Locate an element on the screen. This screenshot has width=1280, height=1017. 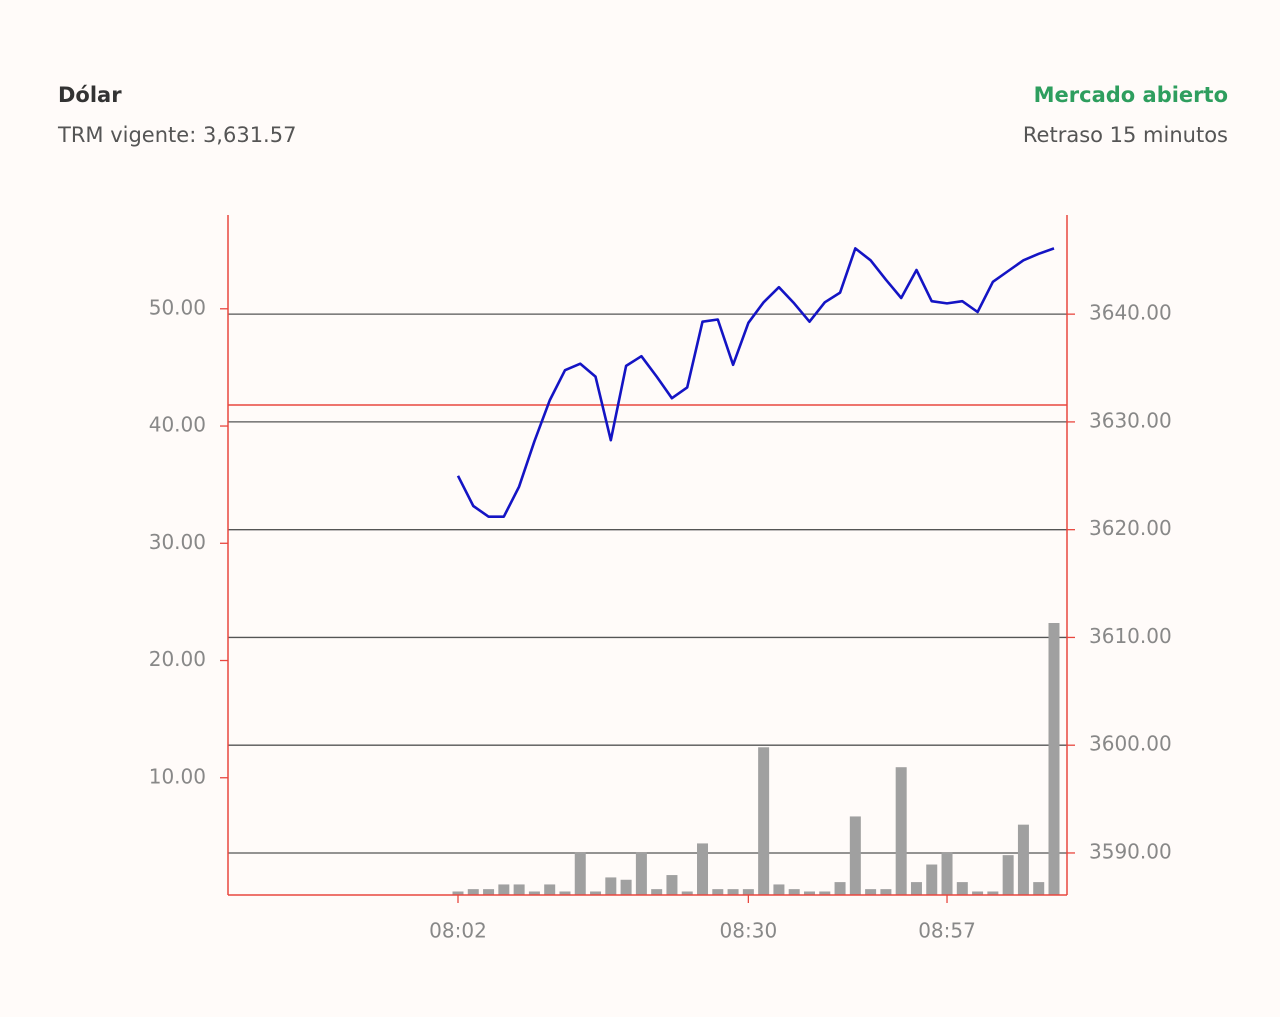
y2-tick-label: 3630.00 is located at coordinates (1130, 420).